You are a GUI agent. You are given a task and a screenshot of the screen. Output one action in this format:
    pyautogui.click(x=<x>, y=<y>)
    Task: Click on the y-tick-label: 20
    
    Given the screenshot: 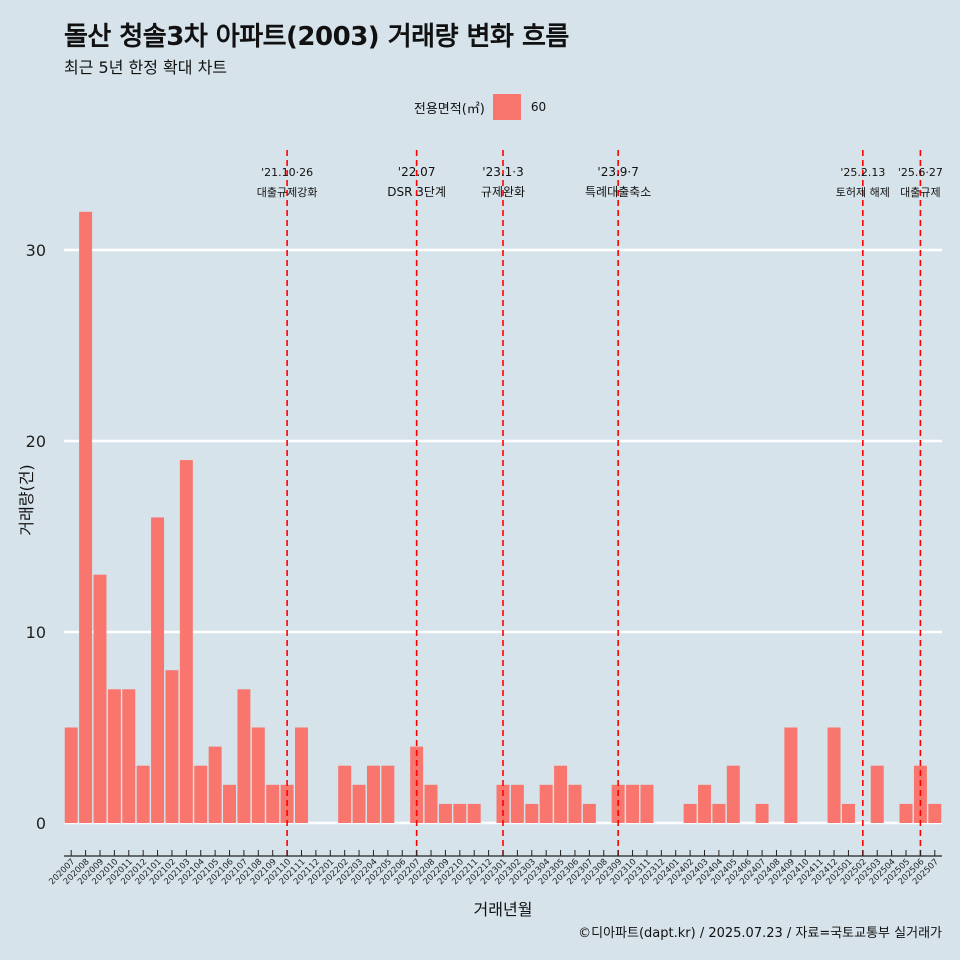 What is the action you would take?
    pyautogui.click(x=36, y=441)
    